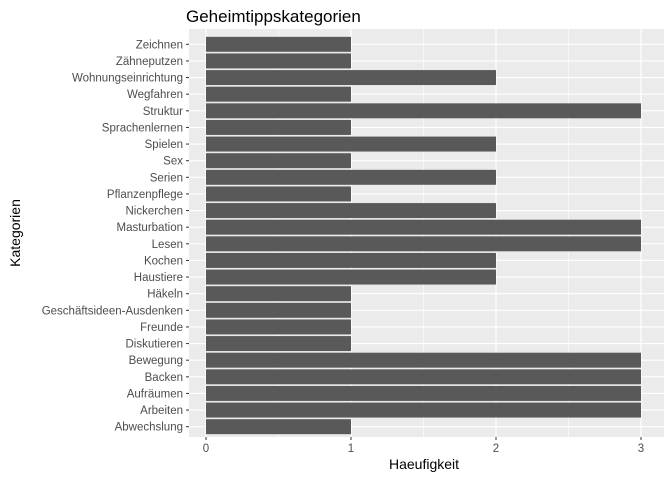 This screenshot has width=672, height=480. Describe the element at coordinates (423, 446) in the screenshot. I see `x-axis-ticks: 0 1 2 3` at that location.